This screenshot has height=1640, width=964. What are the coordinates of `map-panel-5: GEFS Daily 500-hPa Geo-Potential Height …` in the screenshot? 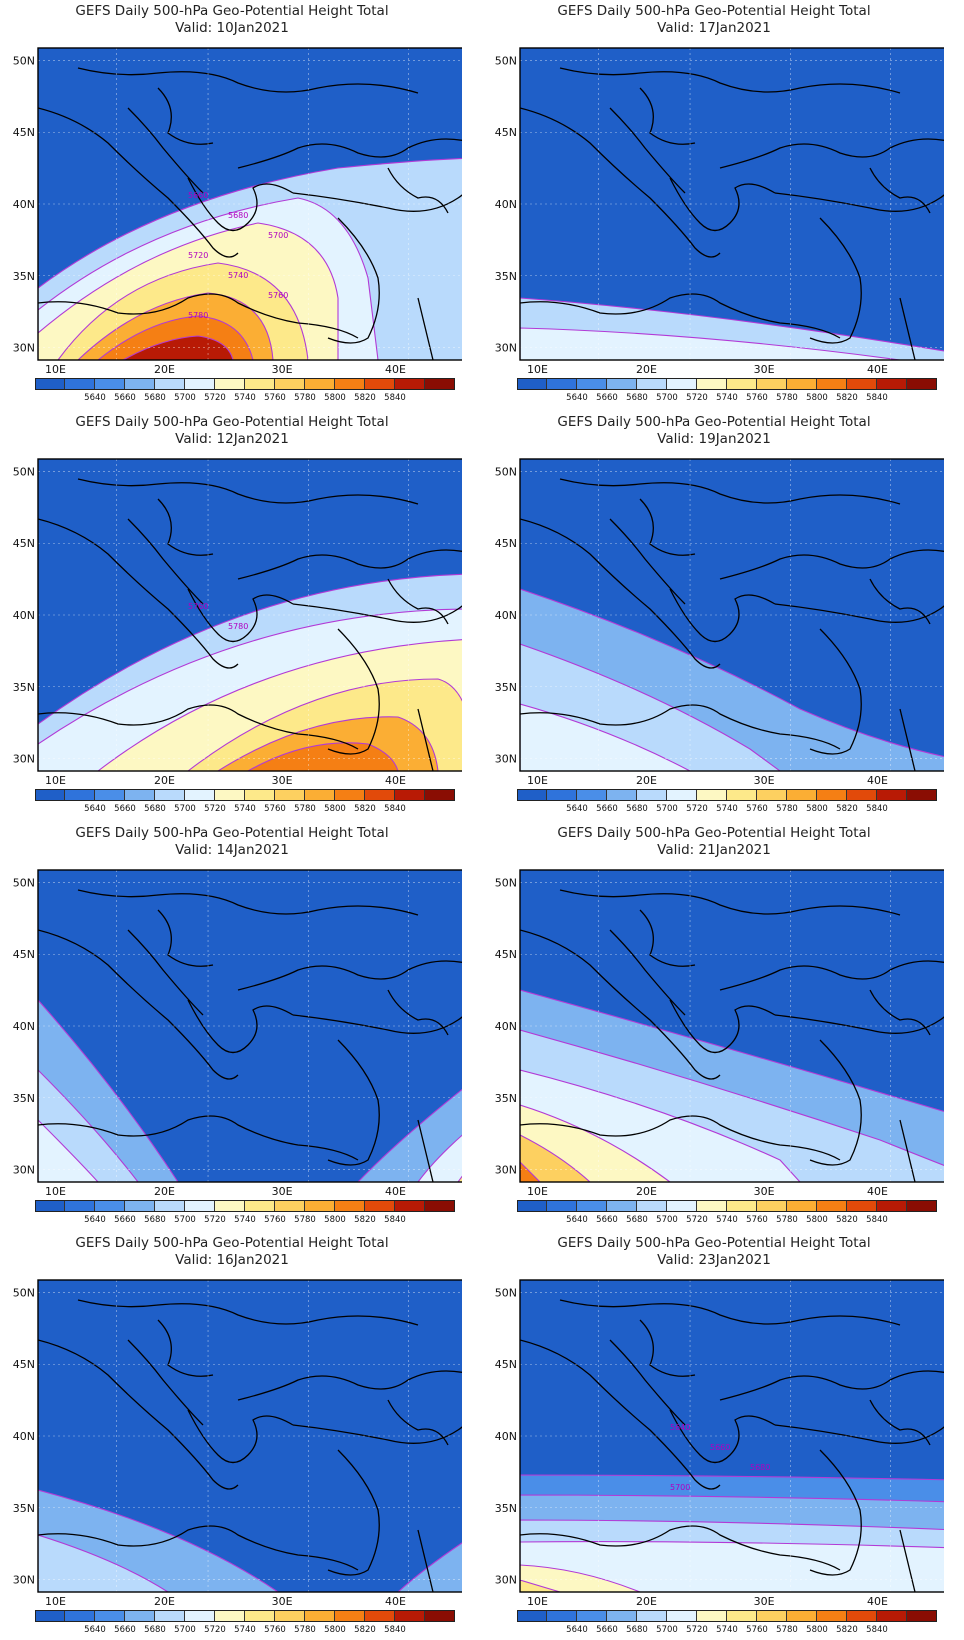 It's located at (232, 1026).